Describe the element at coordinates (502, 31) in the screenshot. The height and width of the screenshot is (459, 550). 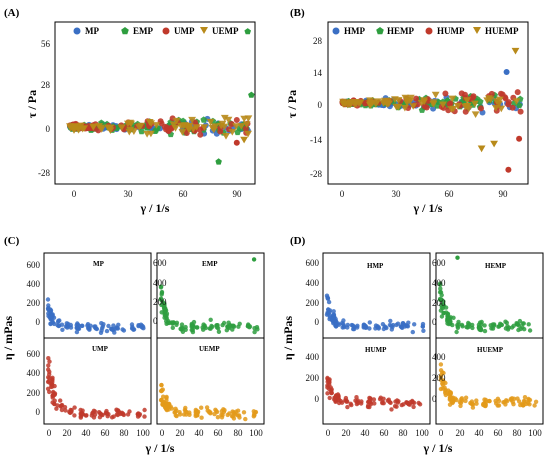
I see `legend-label-huemp: HUEMP` at that location.